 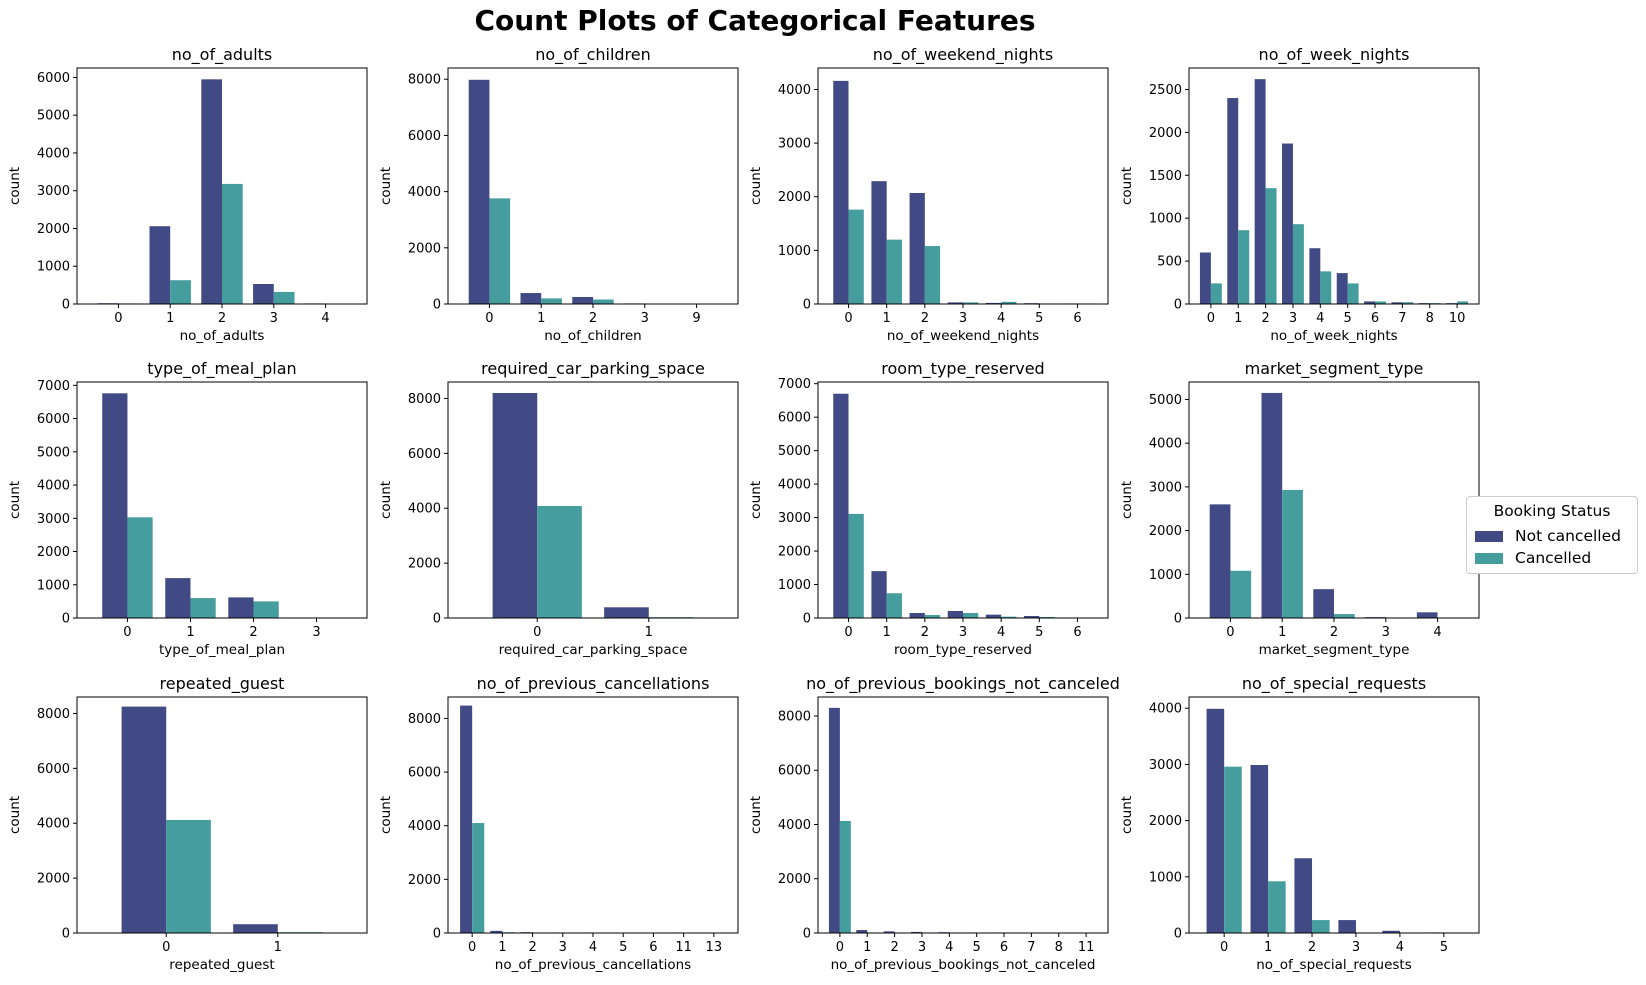 What do you see at coordinates (963, 650) in the screenshot?
I see `x-axis-label: room_type_reserved` at bounding box center [963, 650].